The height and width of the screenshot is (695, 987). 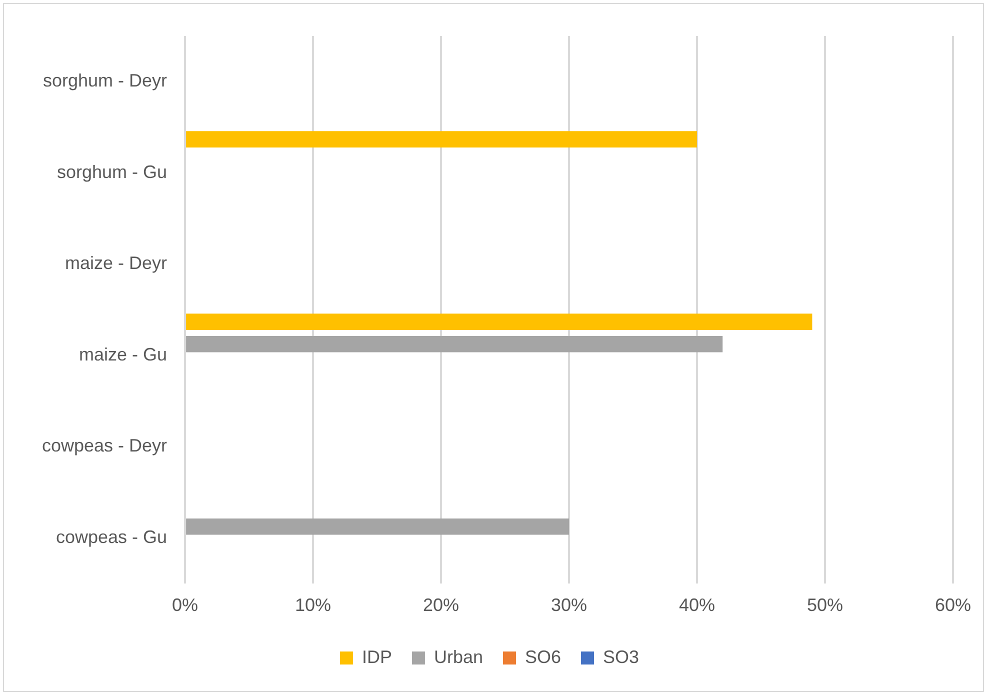 What do you see at coordinates (697, 605) in the screenshot?
I see `x-tick-label: 40%` at bounding box center [697, 605].